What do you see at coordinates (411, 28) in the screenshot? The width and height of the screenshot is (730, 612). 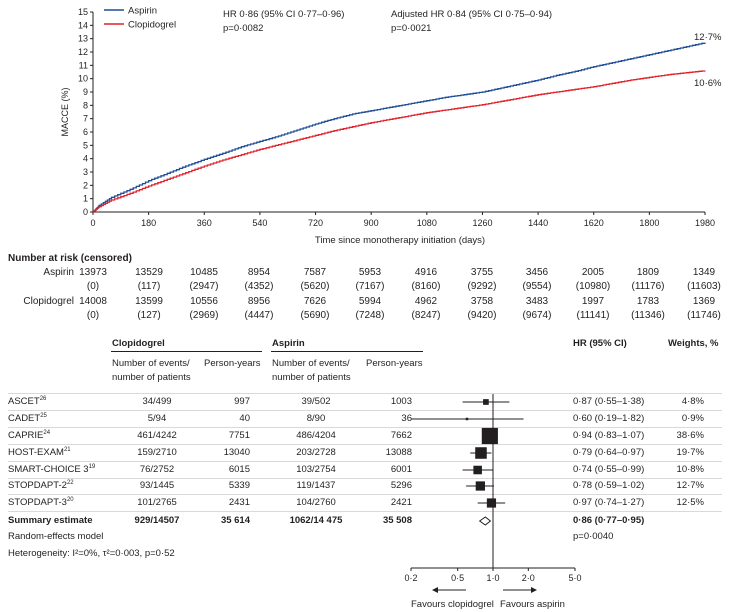 I see `adjusted-hr-p-value: p=0·0021` at bounding box center [411, 28].